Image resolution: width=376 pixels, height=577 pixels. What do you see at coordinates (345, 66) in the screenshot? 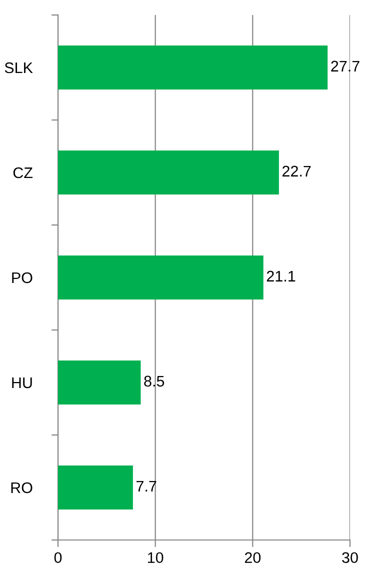
I see `data-label: 27.7` at bounding box center [345, 66].